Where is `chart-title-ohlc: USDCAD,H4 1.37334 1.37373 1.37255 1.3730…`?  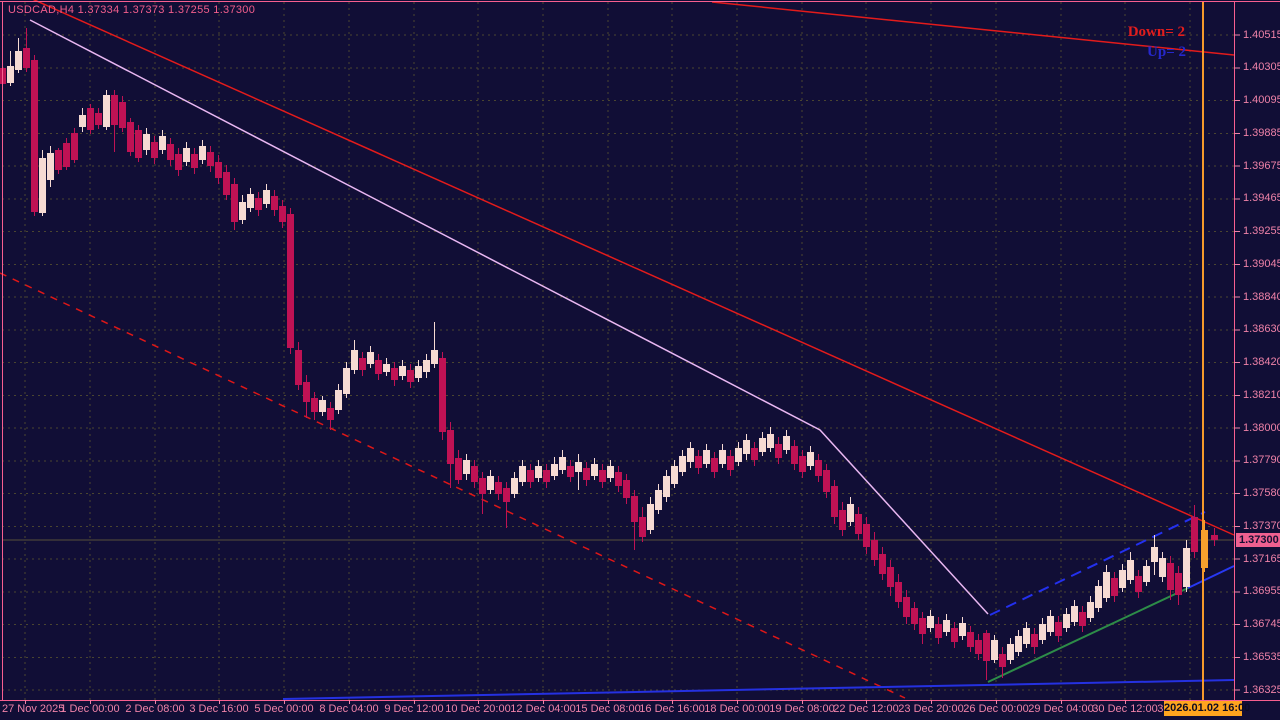 chart-title-ohlc: USDCAD,H4 1.37334 1.37373 1.37255 1.3730… is located at coordinates (132, 10).